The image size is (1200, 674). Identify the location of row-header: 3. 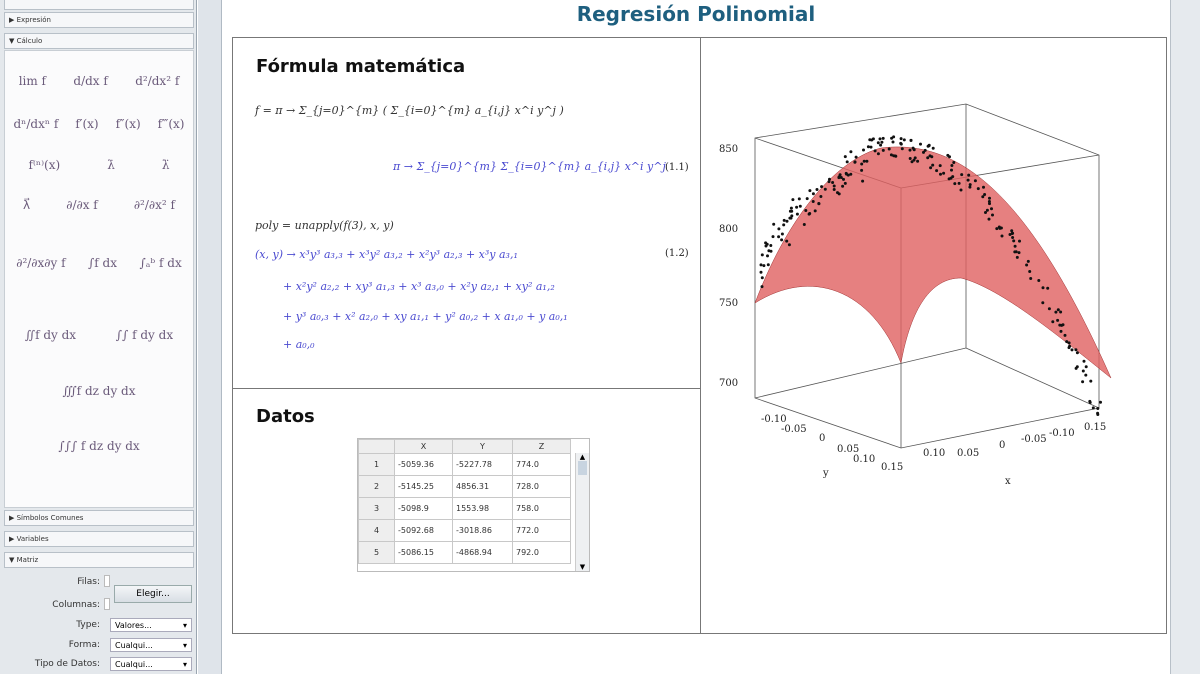
(376, 508).